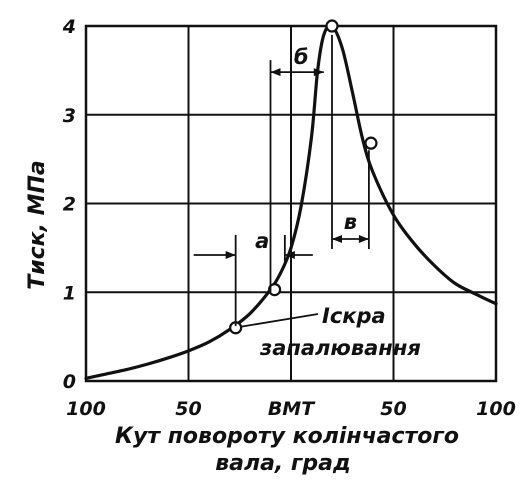 The width and height of the screenshot is (531, 500). I want to click on spark-label-line2: запалювання, so click(340, 348).